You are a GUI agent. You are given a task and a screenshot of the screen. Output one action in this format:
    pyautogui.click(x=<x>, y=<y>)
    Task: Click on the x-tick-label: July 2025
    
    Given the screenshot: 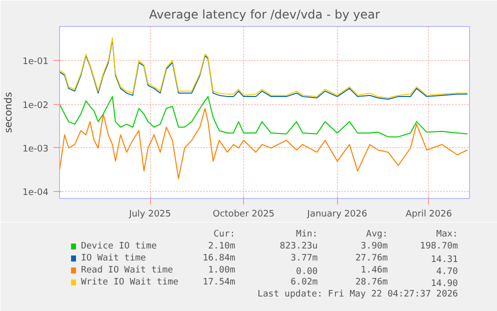 What is the action you would take?
    pyautogui.click(x=150, y=215)
    